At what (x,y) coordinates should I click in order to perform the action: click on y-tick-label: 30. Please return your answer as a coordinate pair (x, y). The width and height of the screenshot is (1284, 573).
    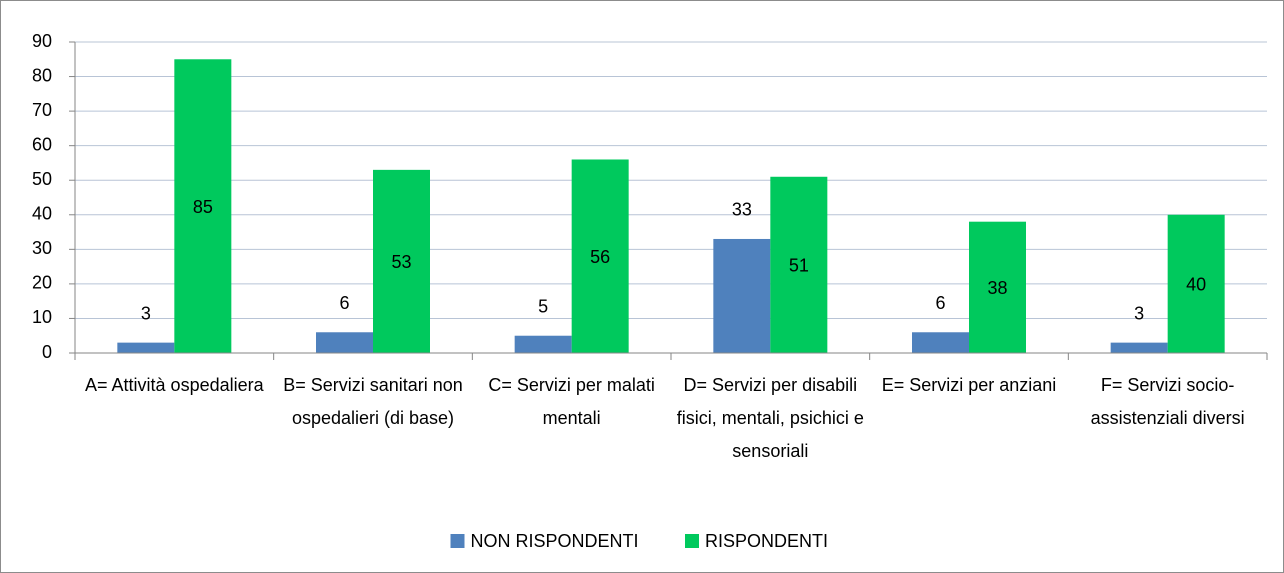
    Looking at the image, I should click on (42, 248).